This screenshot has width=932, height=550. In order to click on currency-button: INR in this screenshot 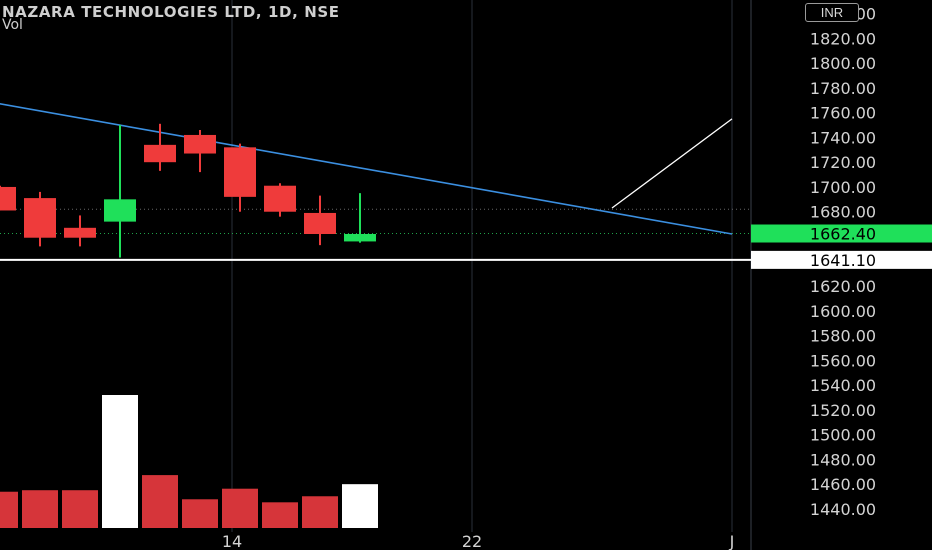, I will do `click(832, 12)`.